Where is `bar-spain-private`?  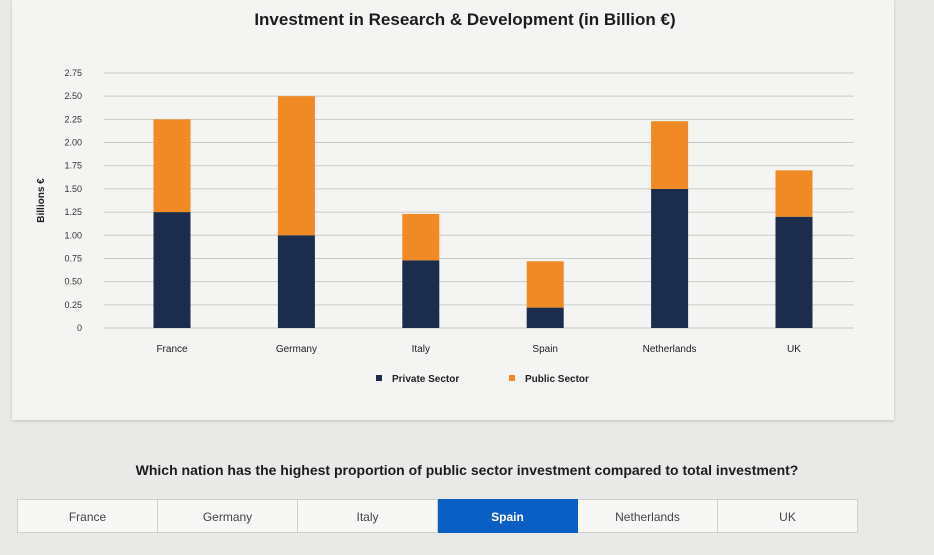
bar-spain-private is located at coordinates (545, 317).